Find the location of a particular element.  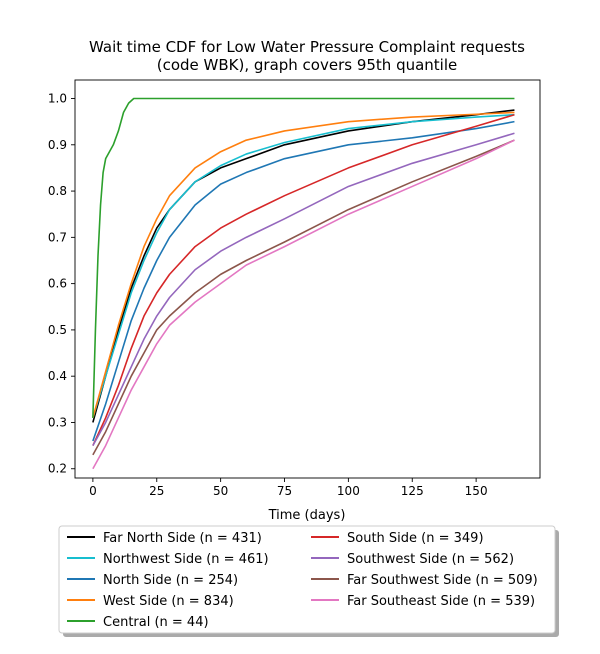

x-tick-label-1: 25 is located at coordinates (156, 491).